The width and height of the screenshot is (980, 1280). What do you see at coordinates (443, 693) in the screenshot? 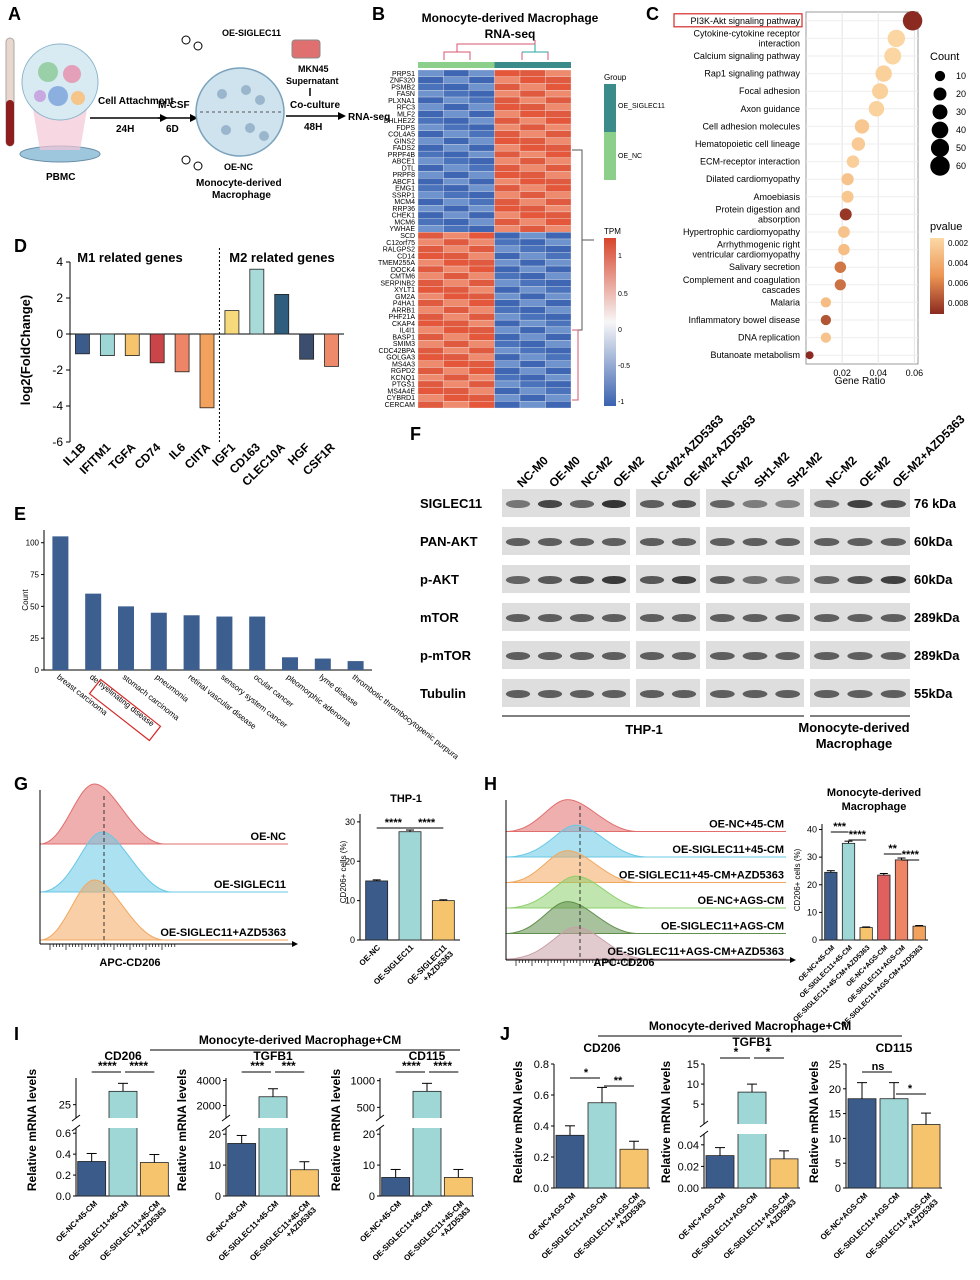
I see `f-row-label: Tubulin` at bounding box center [443, 693].